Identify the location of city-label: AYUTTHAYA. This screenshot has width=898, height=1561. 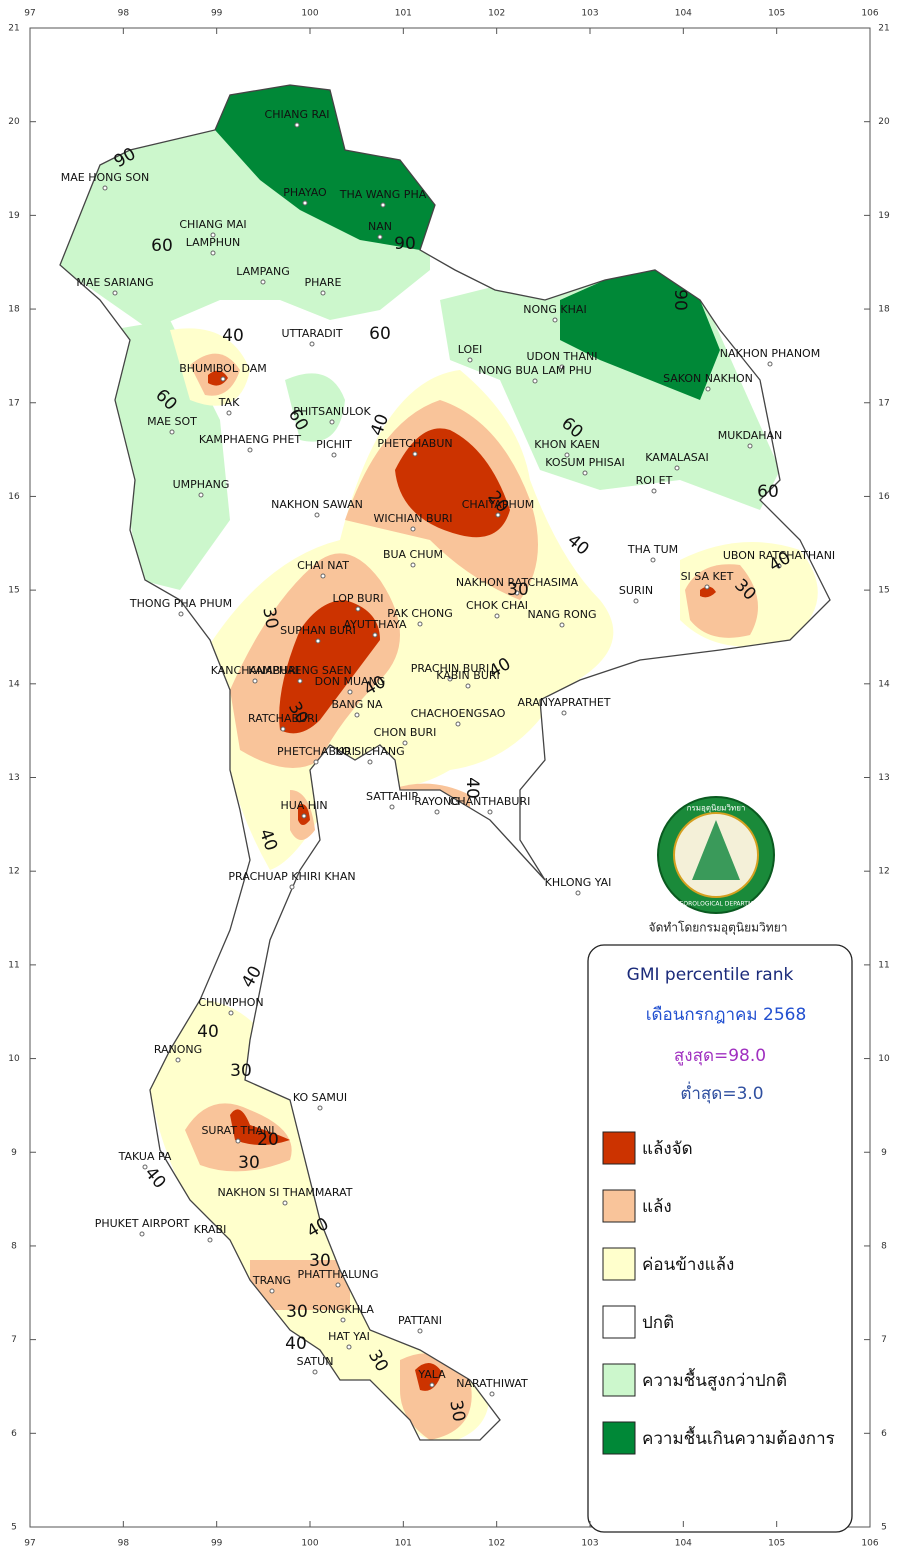
(374, 624).